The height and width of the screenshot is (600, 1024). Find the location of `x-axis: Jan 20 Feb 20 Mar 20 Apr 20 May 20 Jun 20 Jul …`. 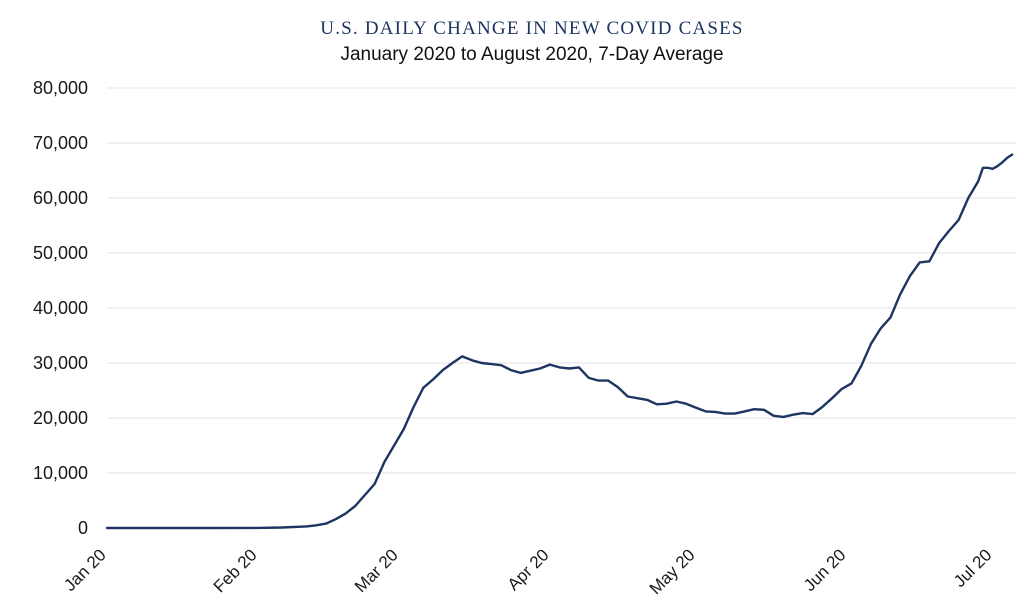

x-axis: Jan 20 Feb 20 Mar 20 Apr 20 May 20 Jun 20 Jul … is located at coordinates (527, 571).